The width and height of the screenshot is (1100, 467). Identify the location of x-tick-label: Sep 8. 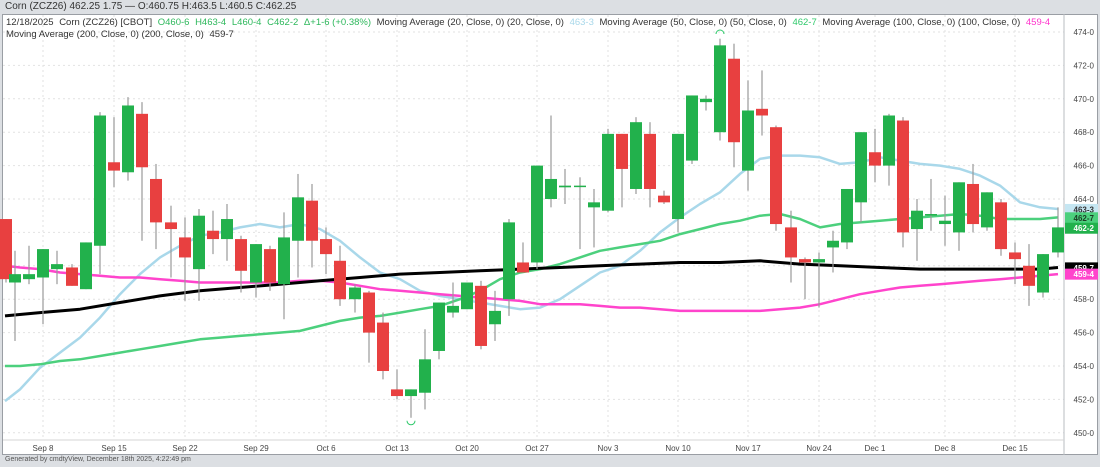
(43, 448).